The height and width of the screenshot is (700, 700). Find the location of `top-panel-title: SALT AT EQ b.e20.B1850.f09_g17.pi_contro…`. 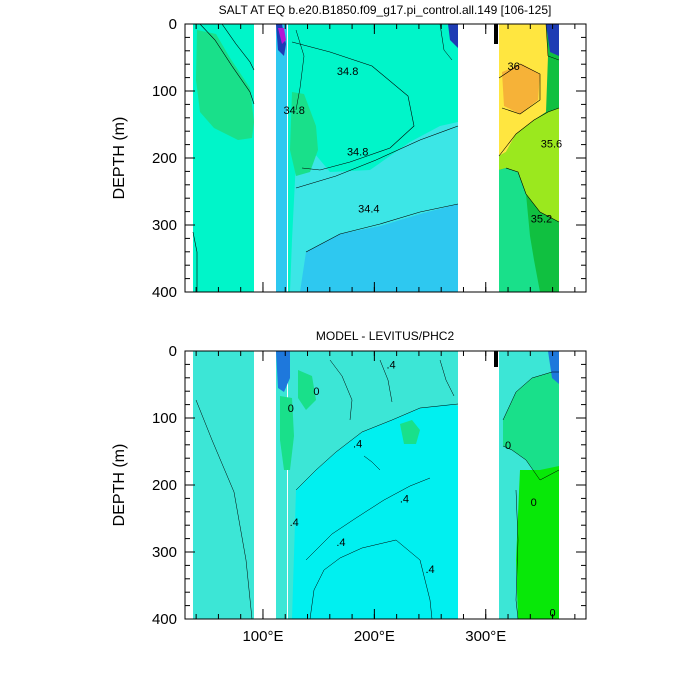

top-panel-title: SALT AT EQ b.e20.B1850.f09_g17.pi_contro… is located at coordinates (385, 10).